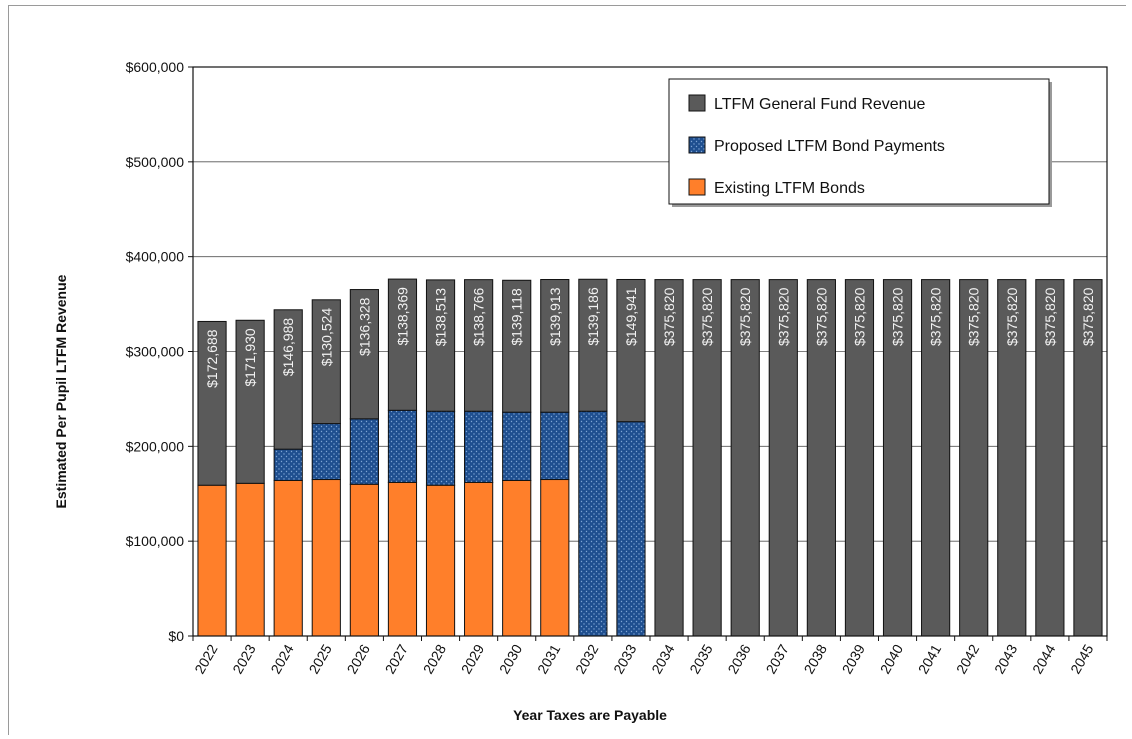 The image size is (1132, 739). Describe the element at coordinates (326, 337) in the screenshot. I see `data-label-2025: $130,524` at that location.